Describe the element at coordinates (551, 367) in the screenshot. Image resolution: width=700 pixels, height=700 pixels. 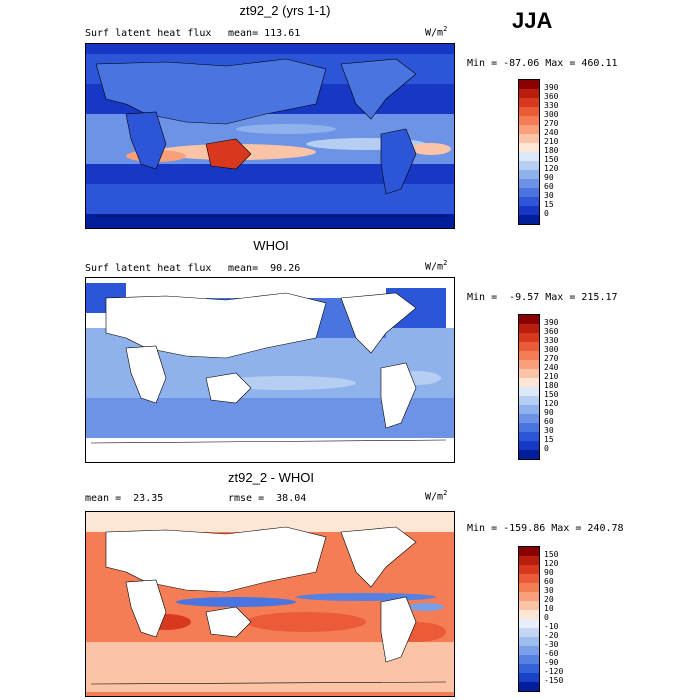
I see `colorbar-tick-label: 240` at that location.